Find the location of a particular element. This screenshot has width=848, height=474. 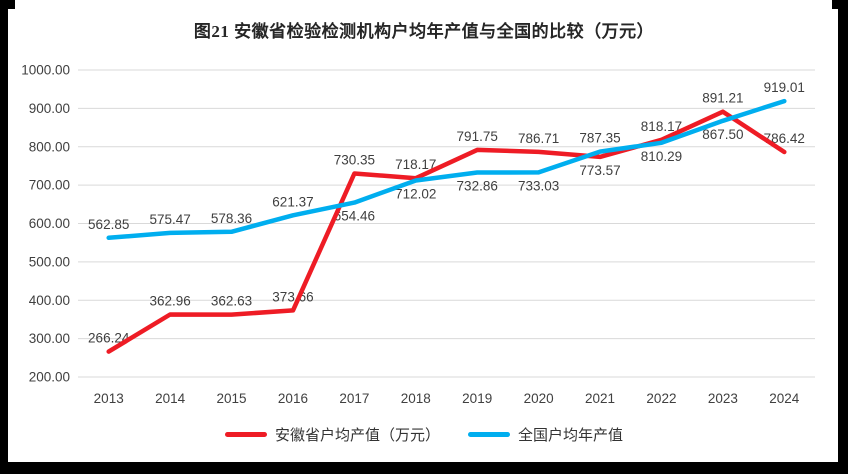

legend-label-anhui: 安徽省户均产值（万元） is located at coordinates (357, 435).